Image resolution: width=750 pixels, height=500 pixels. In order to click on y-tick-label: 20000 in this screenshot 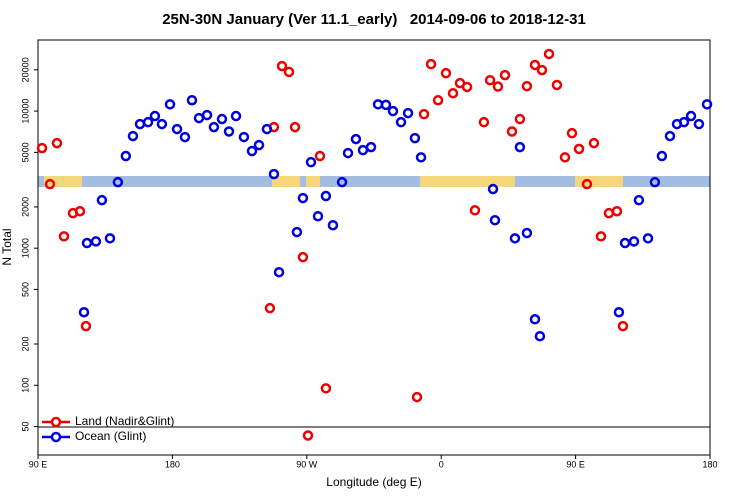, I will do `click(25, 69)`.